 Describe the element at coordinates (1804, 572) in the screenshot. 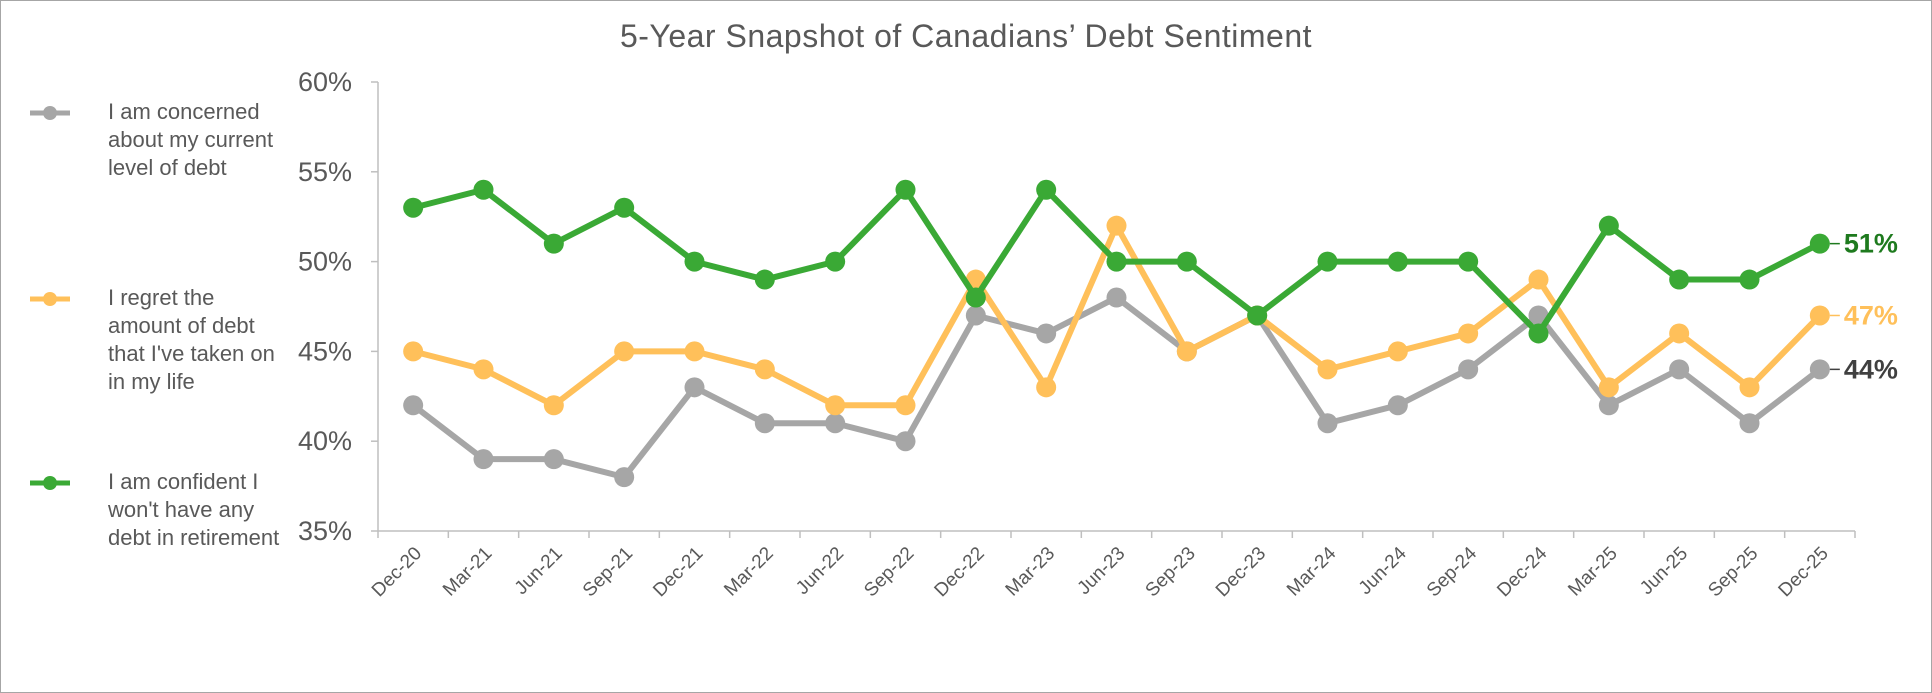

I see `x-tick-label: Dec-25` at that location.